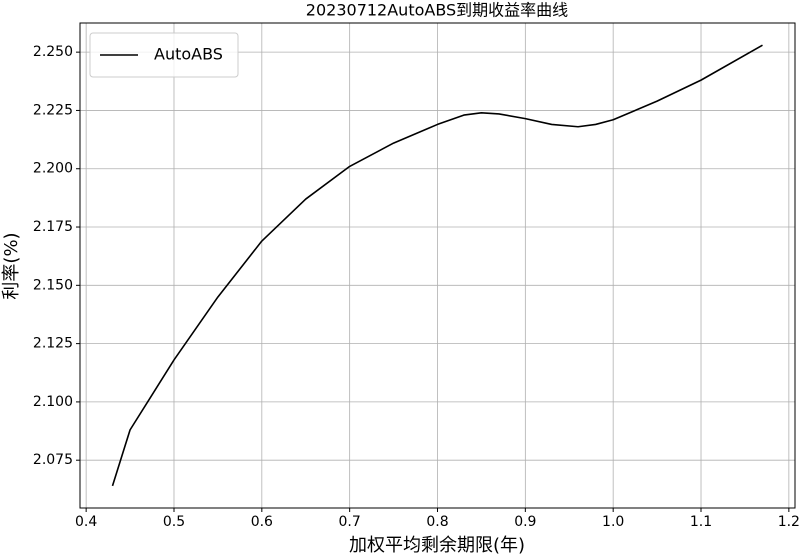 The height and width of the screenshot is (556, 800). I want to click on x-tick-label: 0.4, so click(86, 522).